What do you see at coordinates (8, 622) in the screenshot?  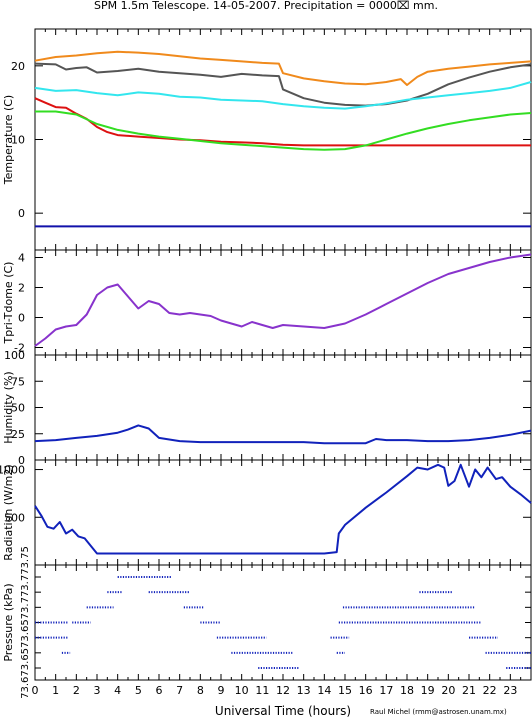 I see `y-axis-label-4: Pressure (kPa)` at bounding box center [8, 622].